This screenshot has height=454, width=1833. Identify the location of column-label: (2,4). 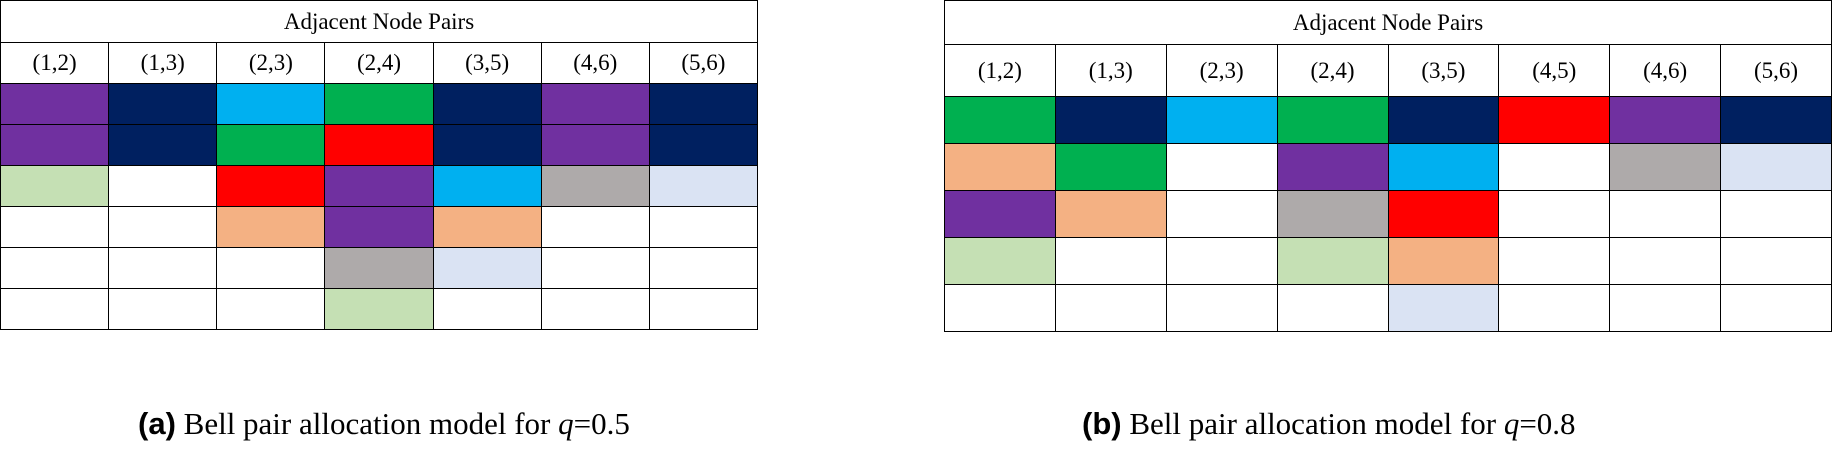
(379, 63).